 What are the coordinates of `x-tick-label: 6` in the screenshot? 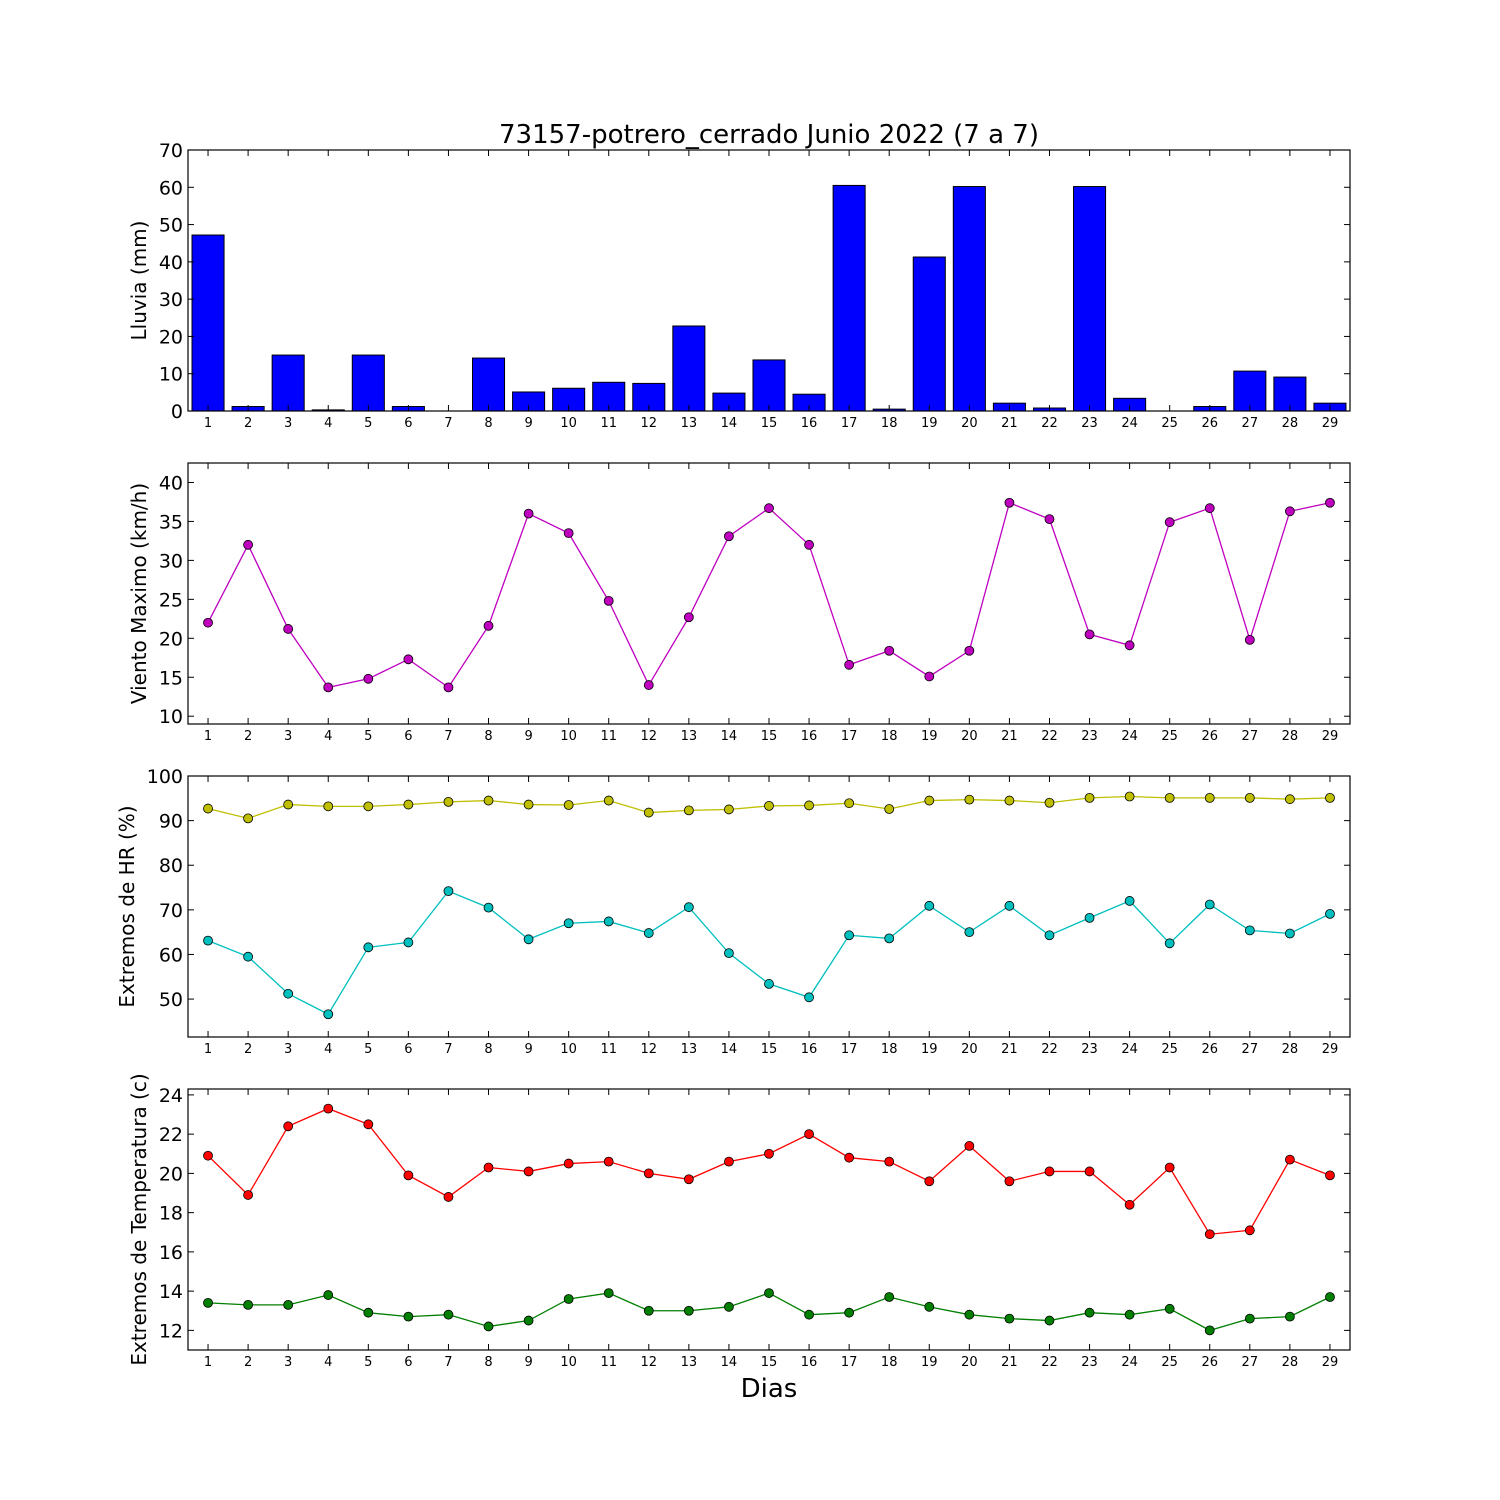 It's located at (408, 1049).